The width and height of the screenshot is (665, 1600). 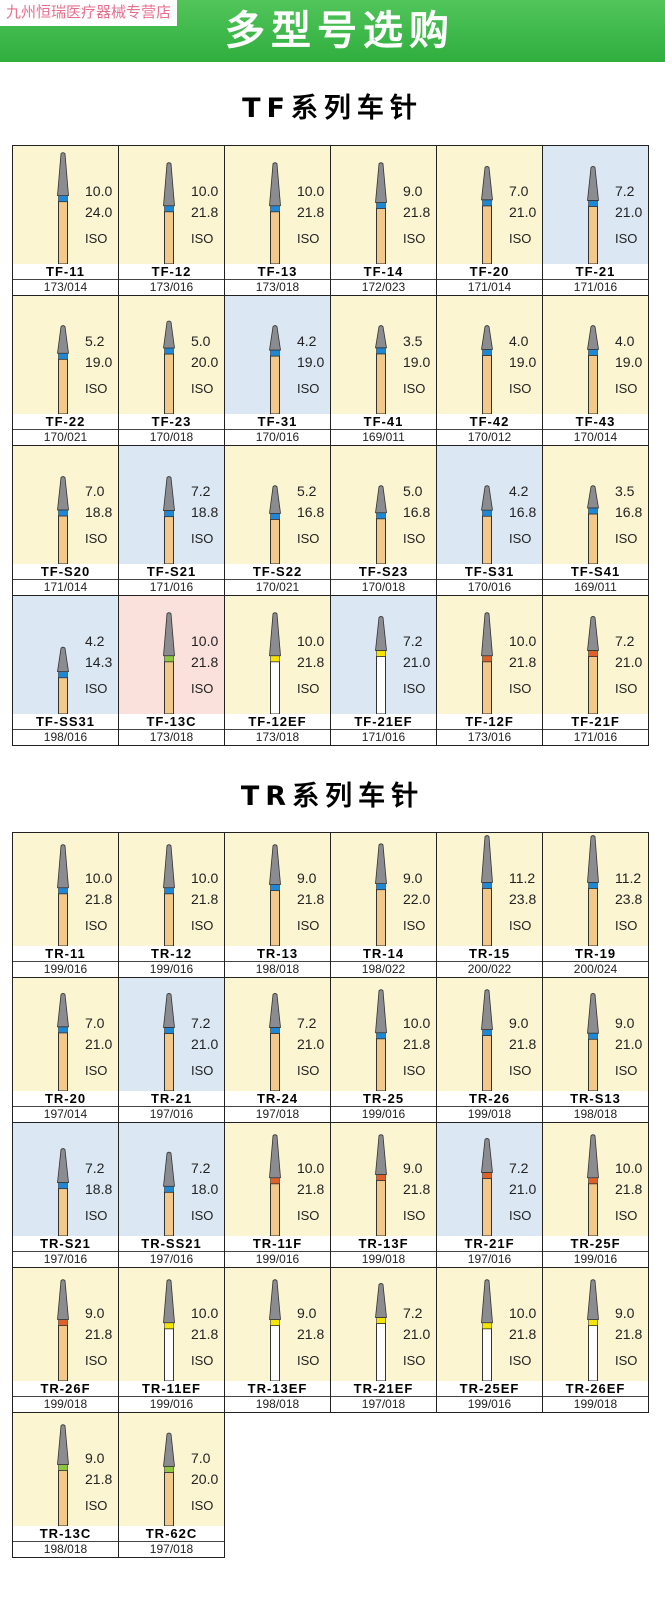 I want to click on product-cell: 10.0 21.8 ISO TF-12F 173/016, so click(x=490, y=671).